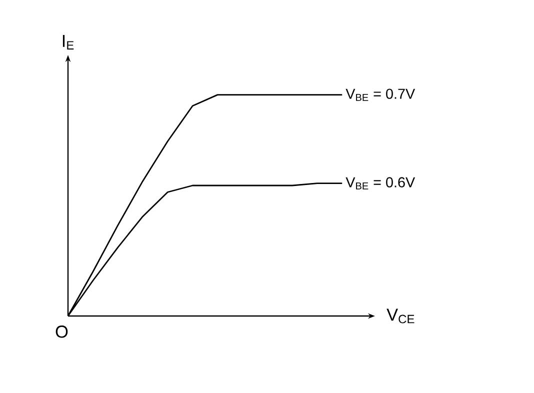 Image resolution: width=534 pixels, height=393 pixels. Describe the element at coordinates (381, 94) in the screenshot. I see `series-label: V$_{BE}$ = 0.7V` at that location.